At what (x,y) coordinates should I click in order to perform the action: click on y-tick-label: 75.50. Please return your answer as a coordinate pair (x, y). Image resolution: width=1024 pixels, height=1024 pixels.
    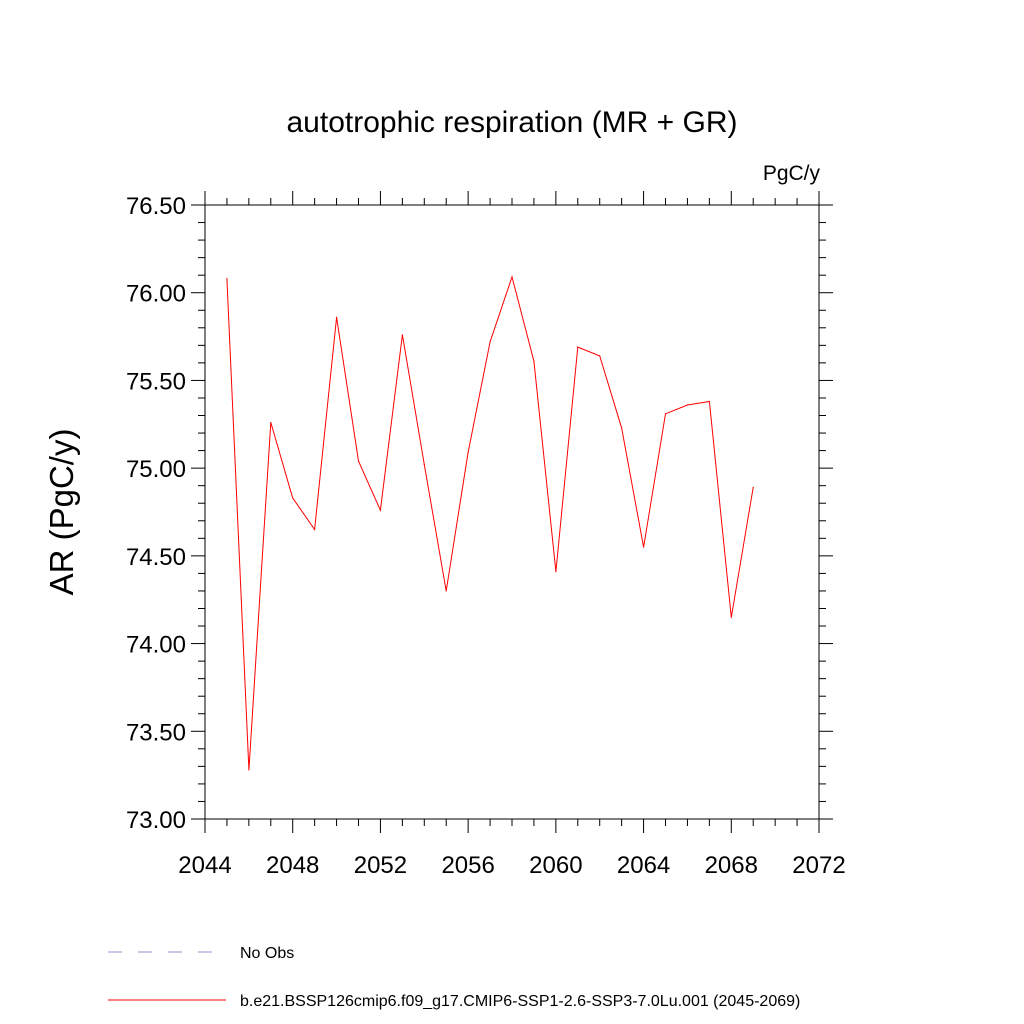
    Looking at the image, I should click on (156, 381).